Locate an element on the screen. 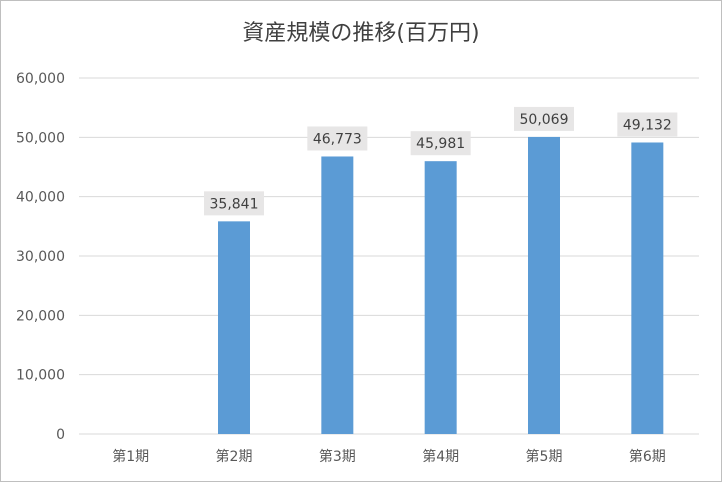  y-tick-label: 50,000 is located at coordinates (40, 138).